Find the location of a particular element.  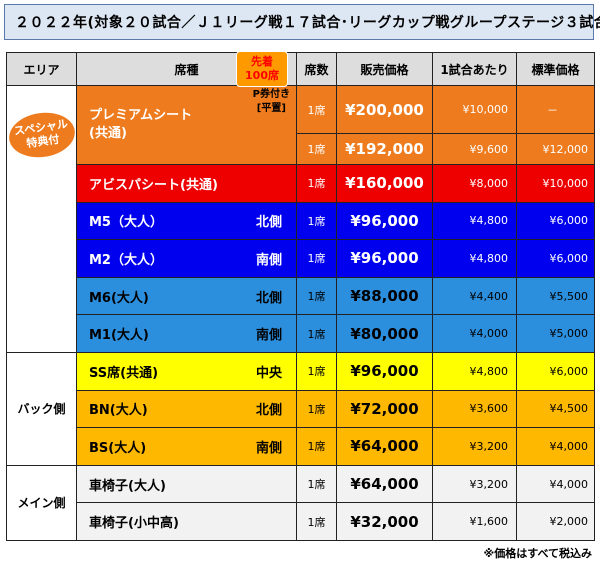

seat-side: 中央 is located at coordinates (268, 373).